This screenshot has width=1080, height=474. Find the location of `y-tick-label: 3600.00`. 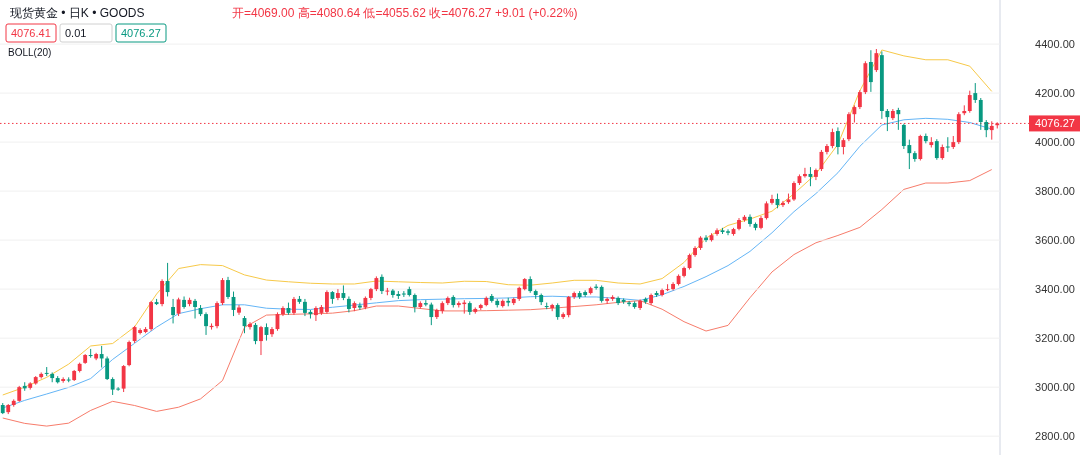

y-tick-label: 3600.00 is located at coordinates (1055, 240).